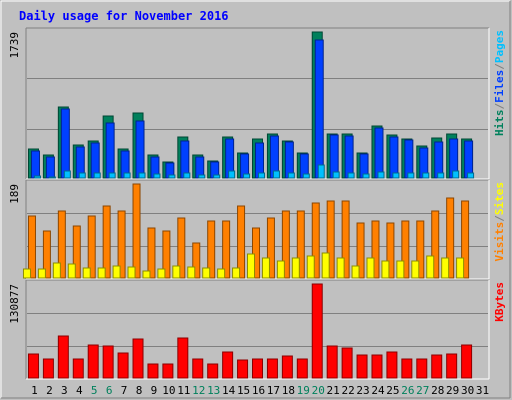 Image resolution: width=512 pixels, height=400 pixels. I want to click on panel-scale-label: 130877, so click(14, 304).